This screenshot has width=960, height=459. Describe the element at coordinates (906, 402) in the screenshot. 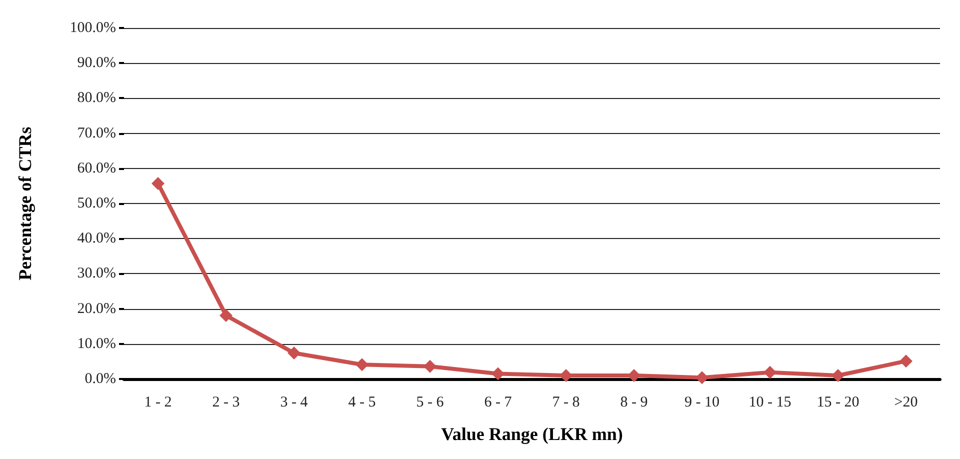

I see `x-tick-label: >20` at that location.